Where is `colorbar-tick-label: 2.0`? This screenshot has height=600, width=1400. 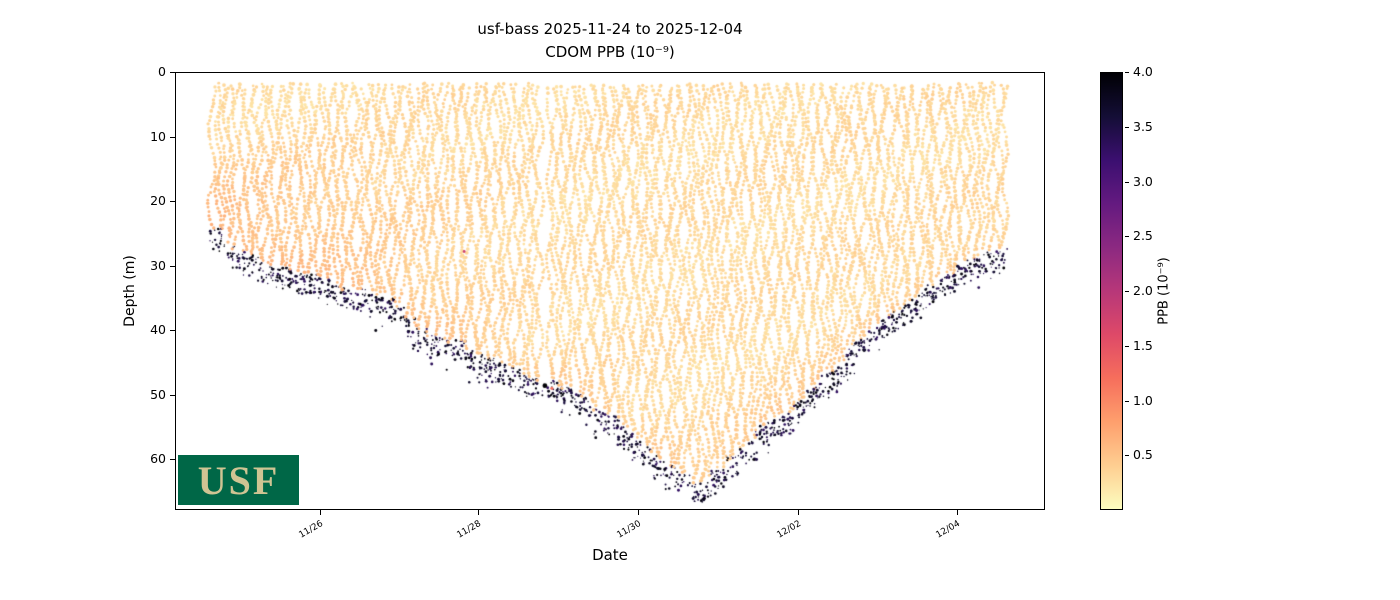 colorbar-tick-label: 2.0 is located at coordinates (1143, 290).